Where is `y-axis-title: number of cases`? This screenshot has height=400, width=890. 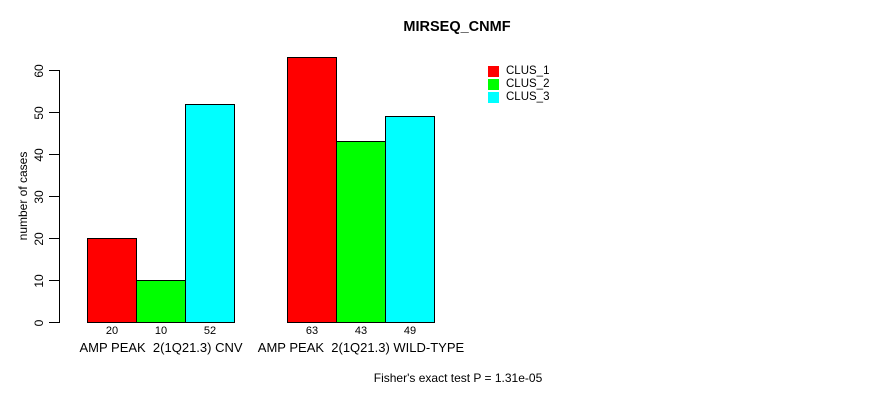 y-axis-title: number of cases is located at coordinates (23, 196).